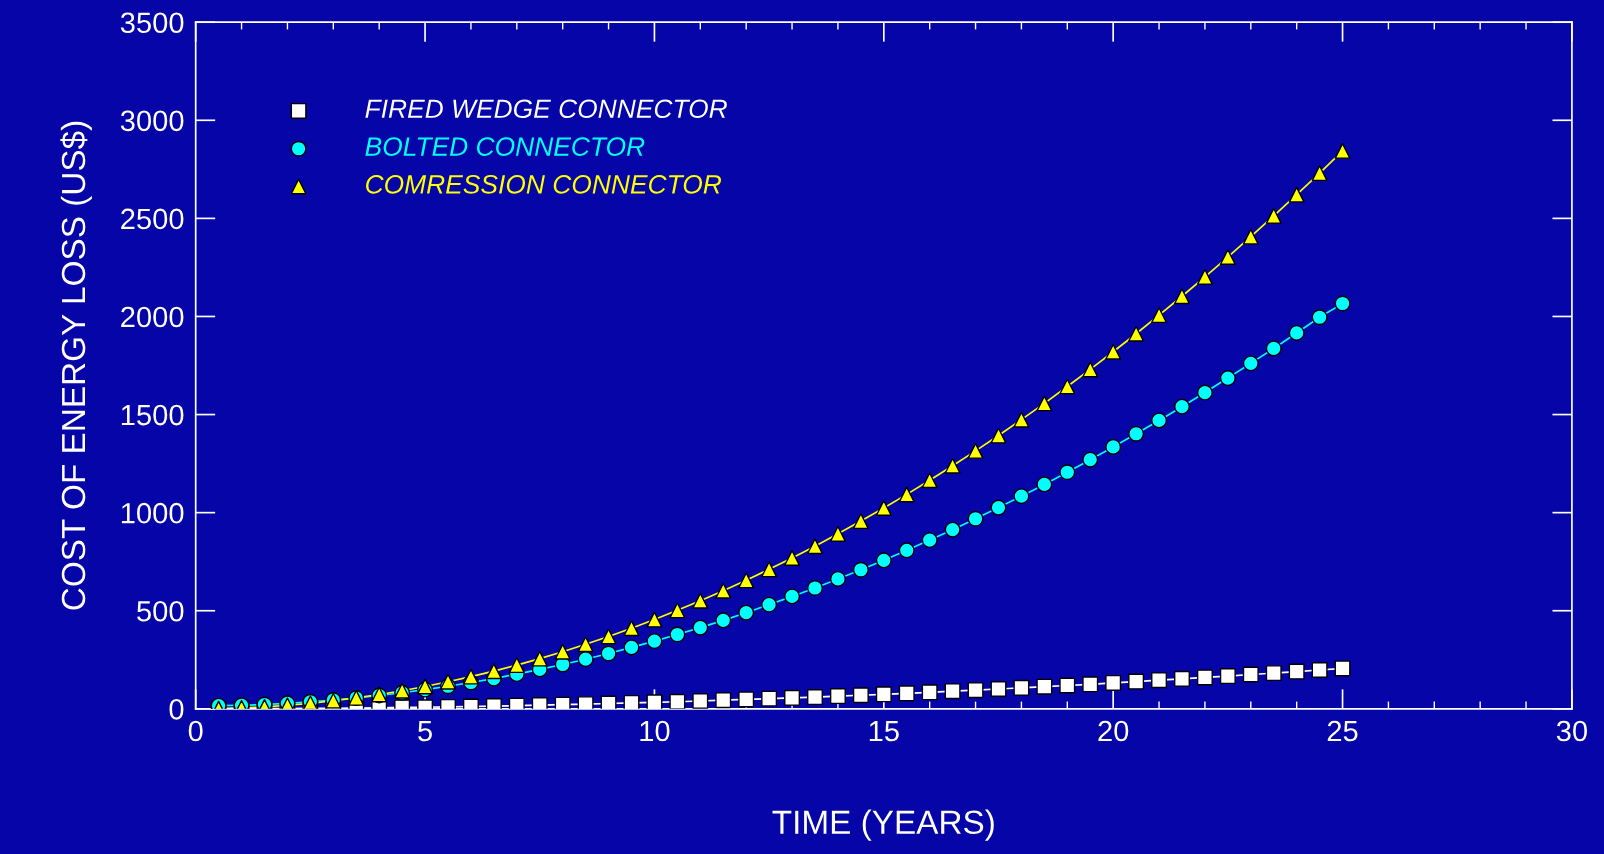 Image resolution: width=1604 pixels, height=854 pixels. What do you see at coordinates (1113, 731) in the screenshot?
I see `x-tick-label: 20` at bounding box center [1113, 731].